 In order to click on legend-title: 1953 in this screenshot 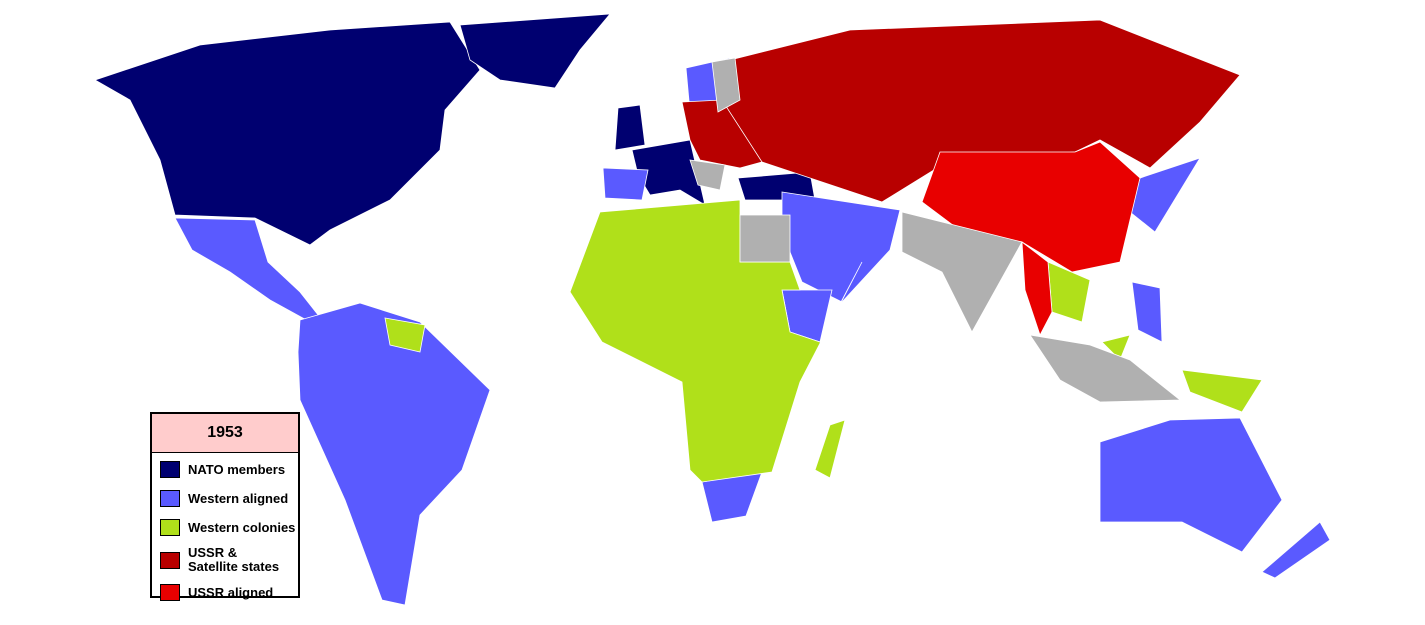, I will do `click(225, 433)`.